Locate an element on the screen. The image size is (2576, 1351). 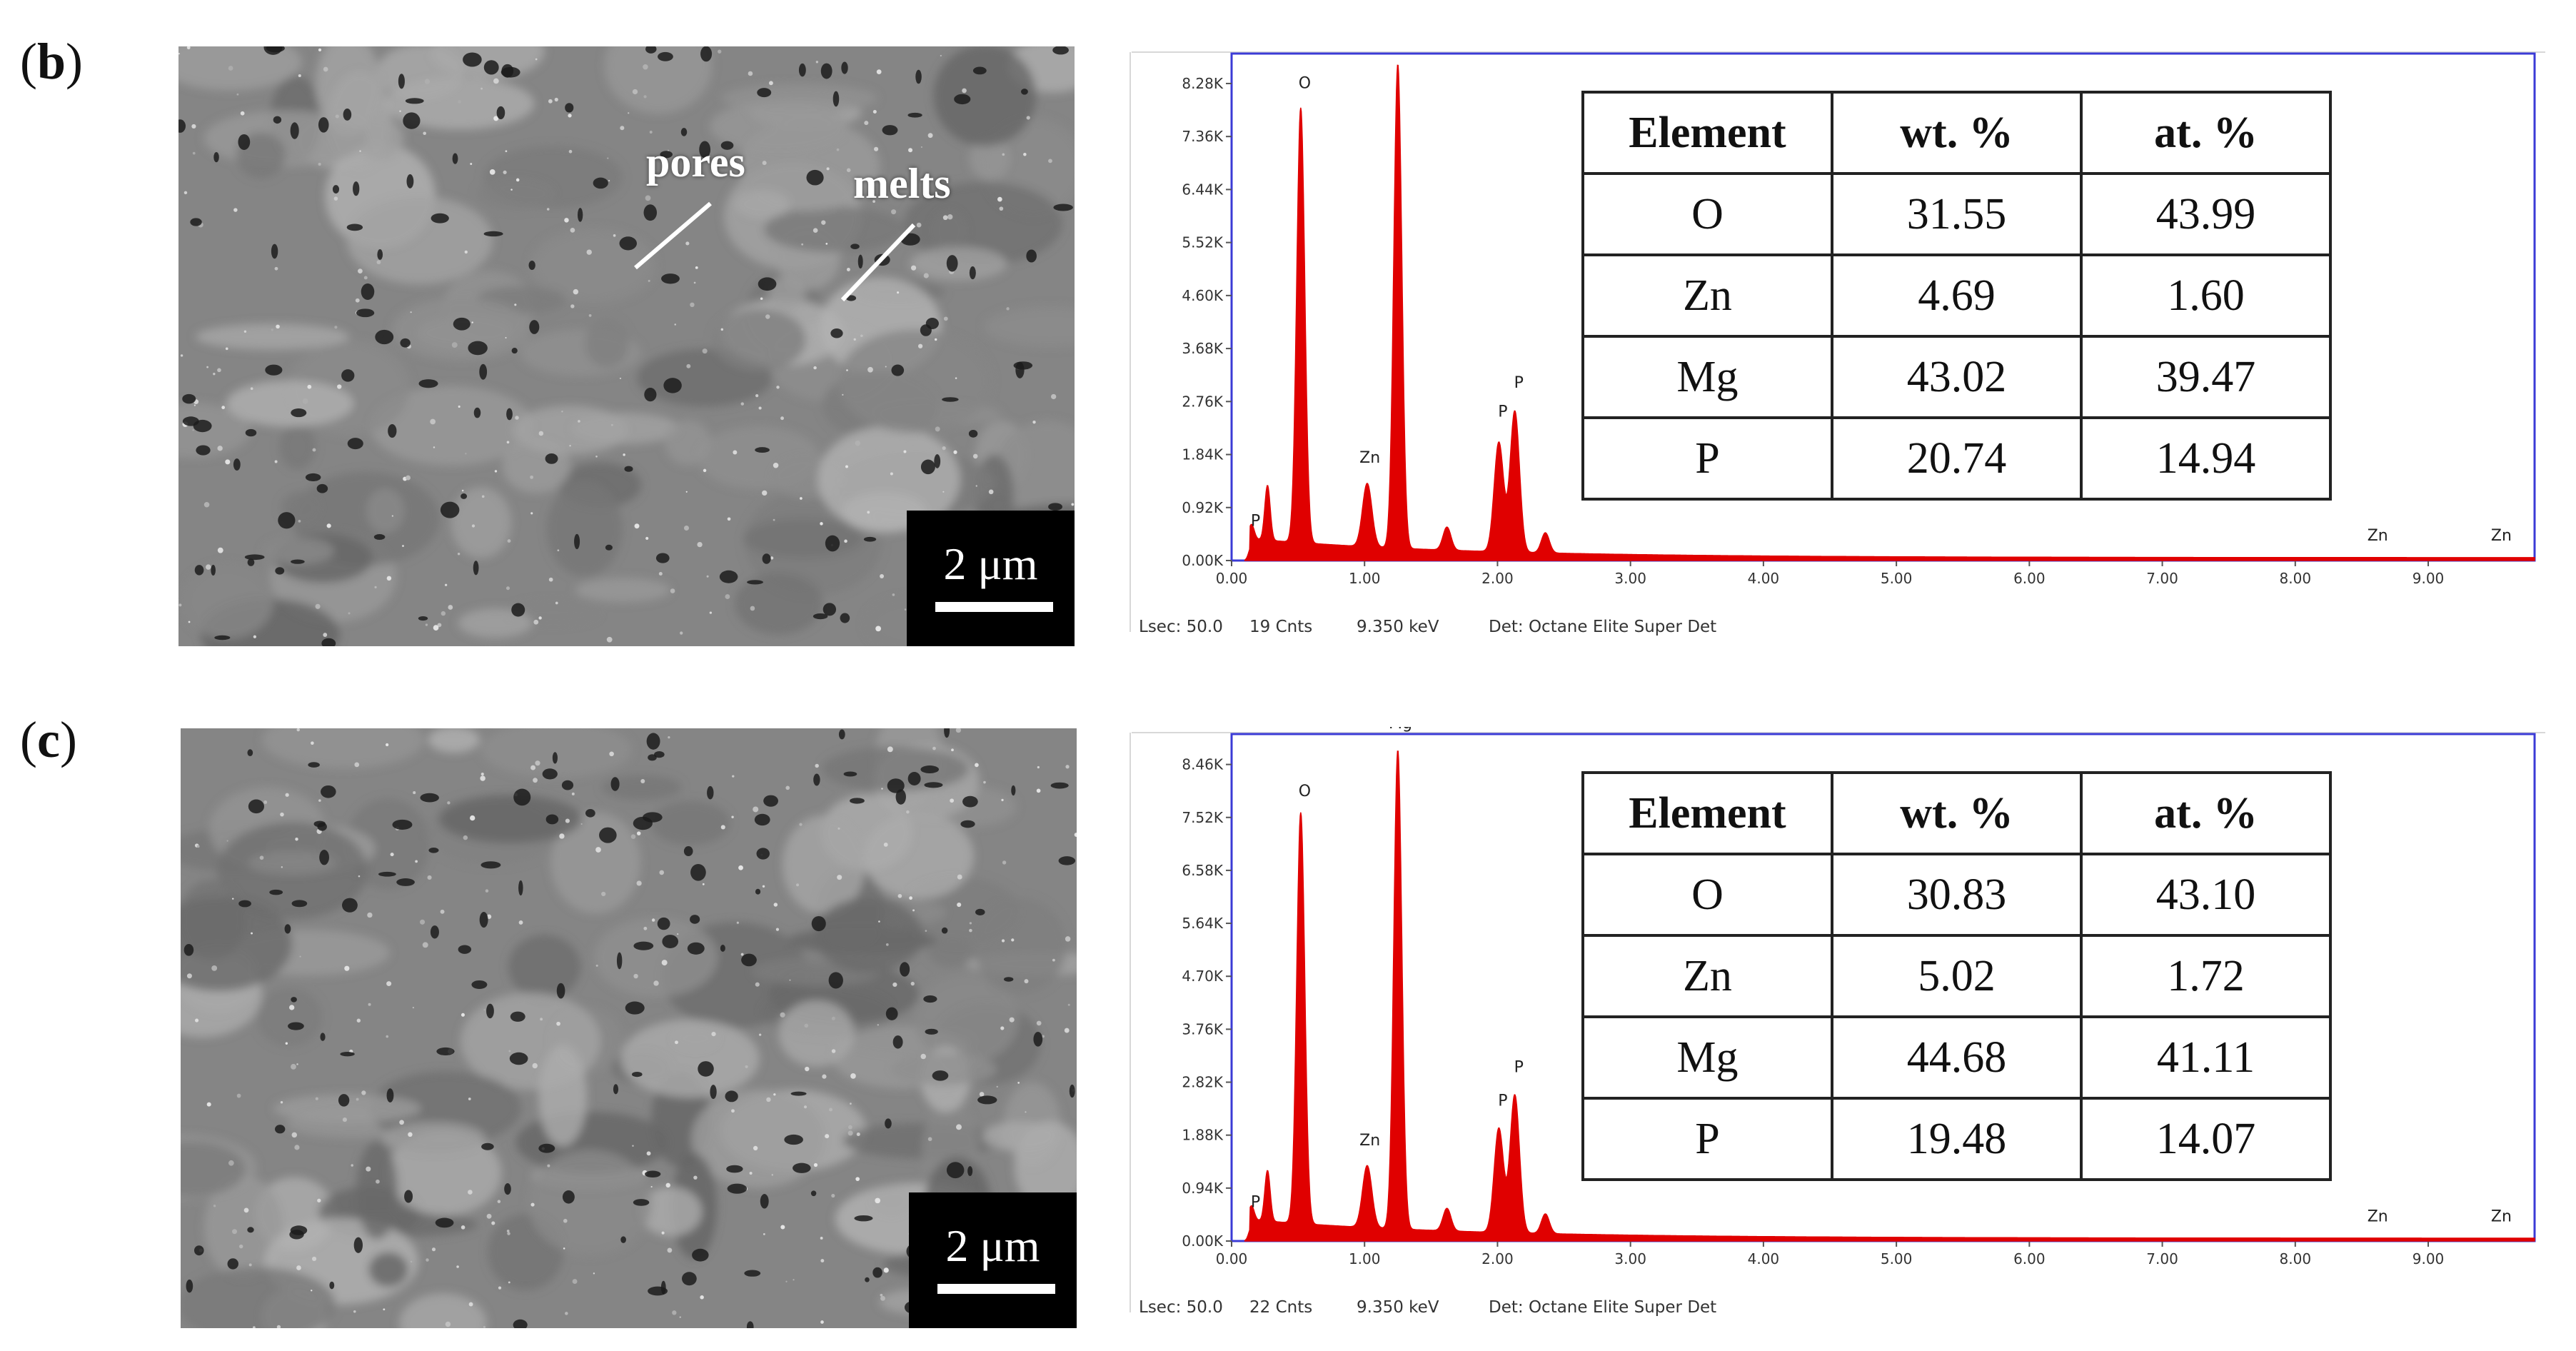
y-tick-label: 0.94K is located at coordinates (1203, 1188).